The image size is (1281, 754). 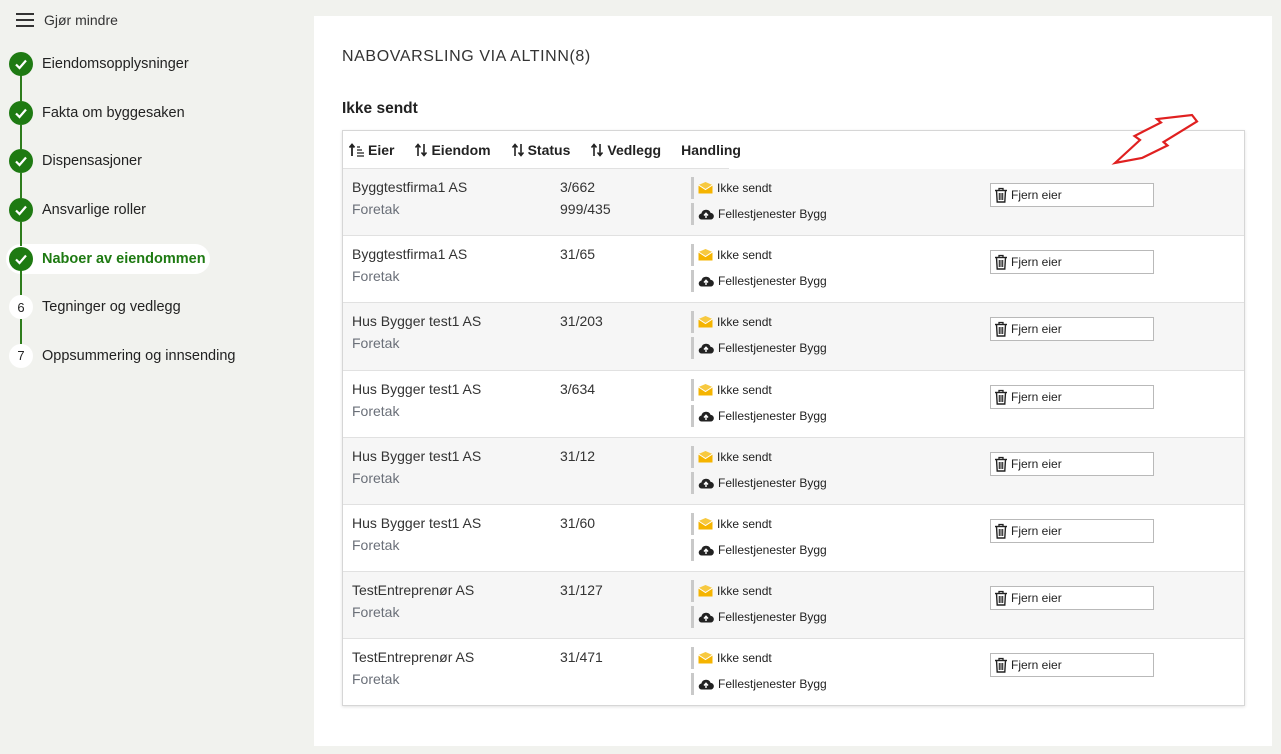 What do you see at coordinates (25, 20) in the screenshot?
I see `hamburger-icon` at bounding box center [25, 20].